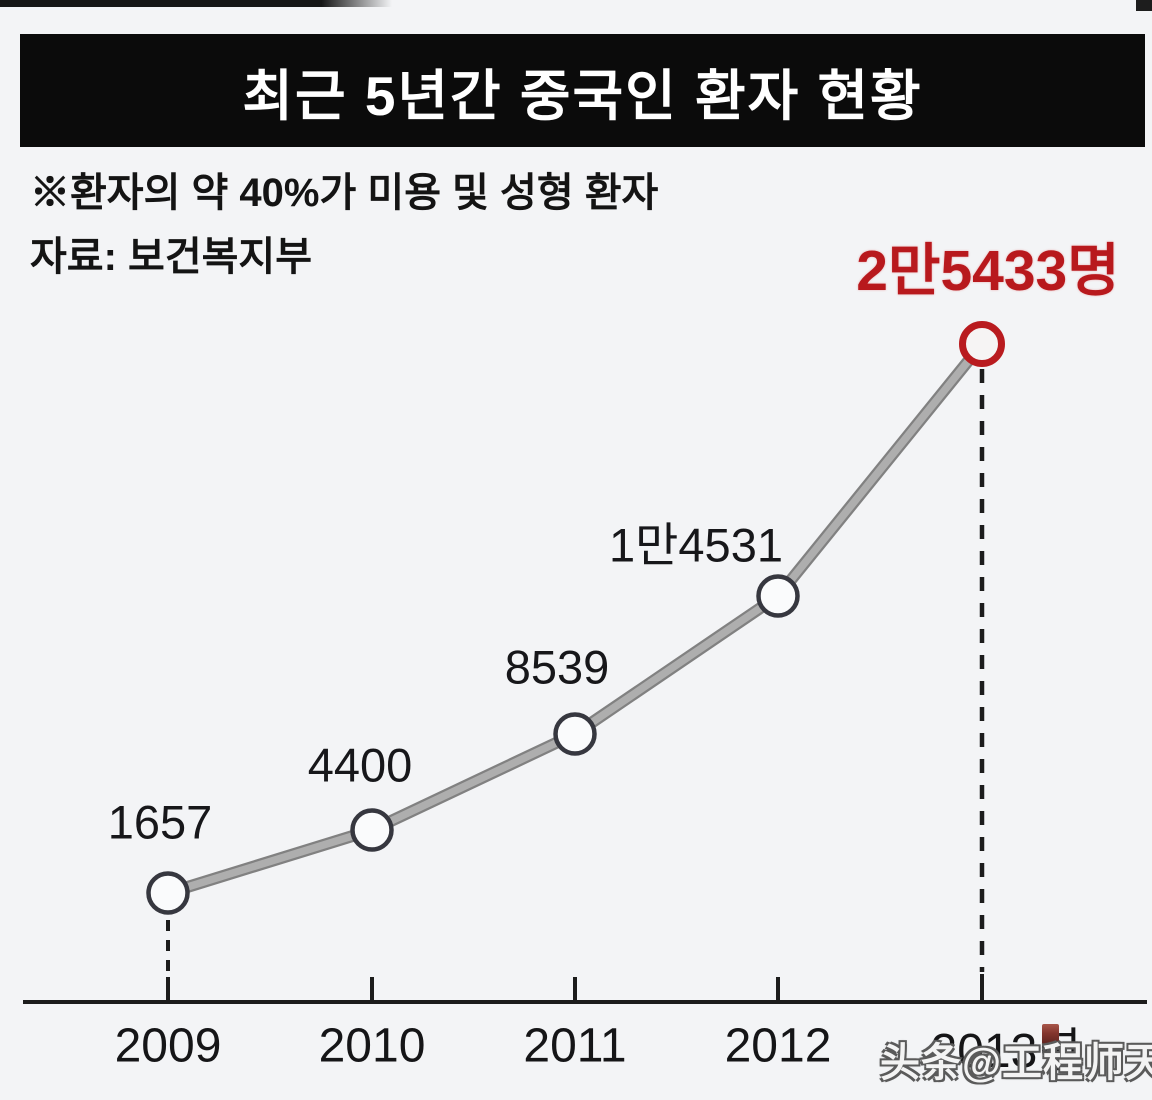 This screenshot has width=1152, height=1100. I want to click on value-label-2011: 8539, so click(557, 667).